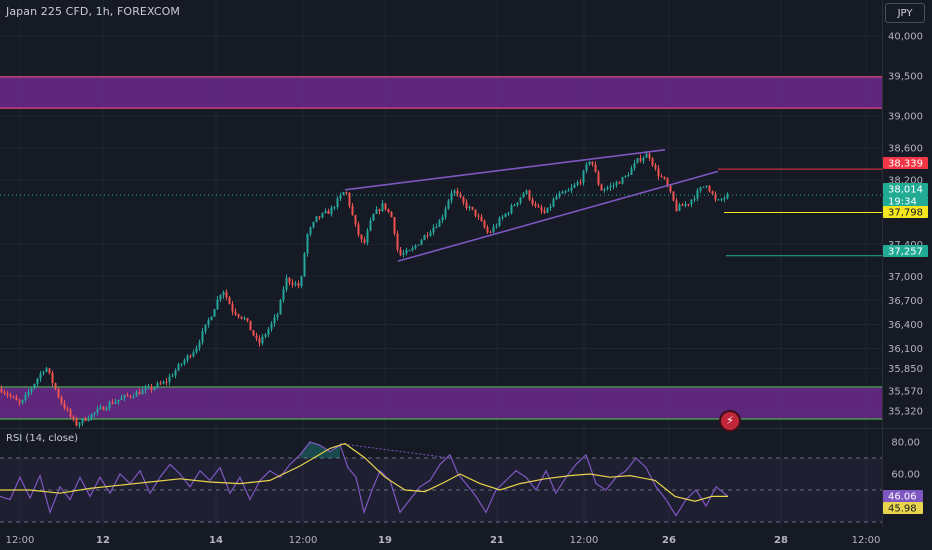 The width and height of the screenshot is (932, 550). Describe the element at coordinates (905, 277) in the screenshot. I see `y-tick-label: 37,000` at that location.